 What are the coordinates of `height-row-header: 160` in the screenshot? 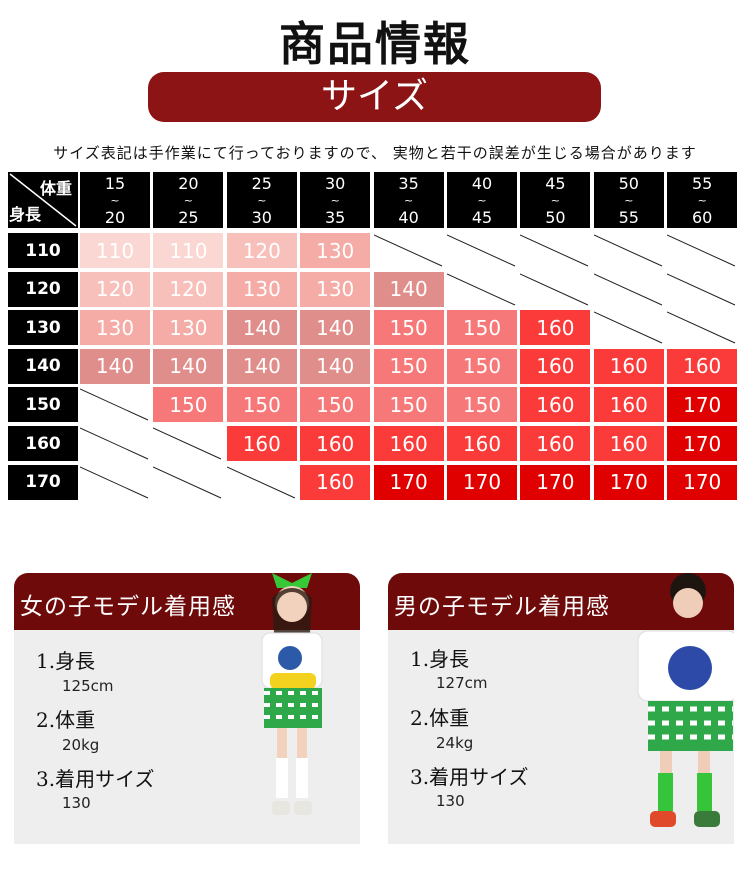 It's located at (43, 443).